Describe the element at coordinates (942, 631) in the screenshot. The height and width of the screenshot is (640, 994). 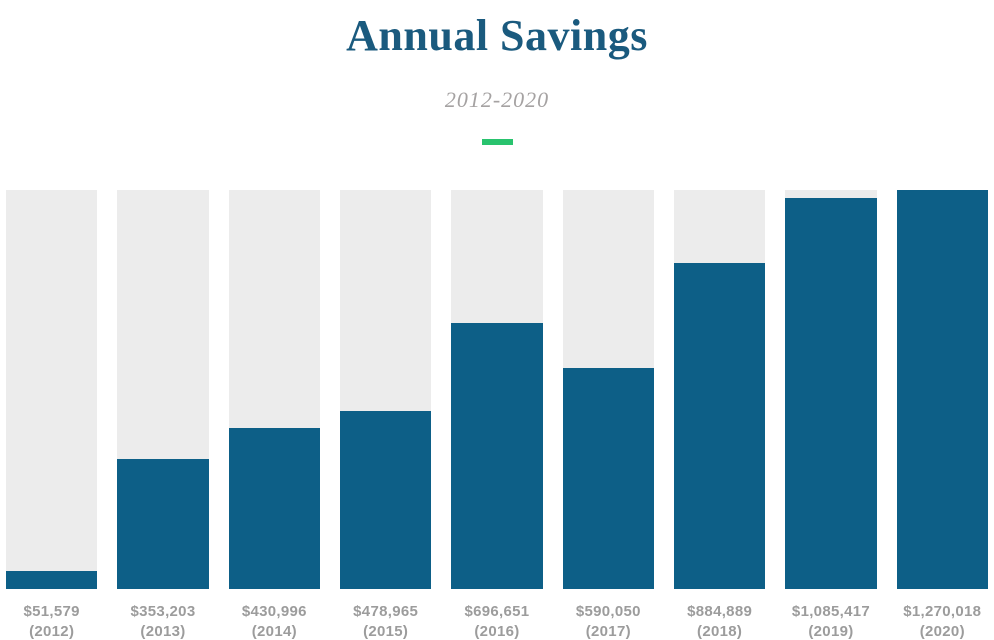
I see `bar-year-label: (2020)` at that location.